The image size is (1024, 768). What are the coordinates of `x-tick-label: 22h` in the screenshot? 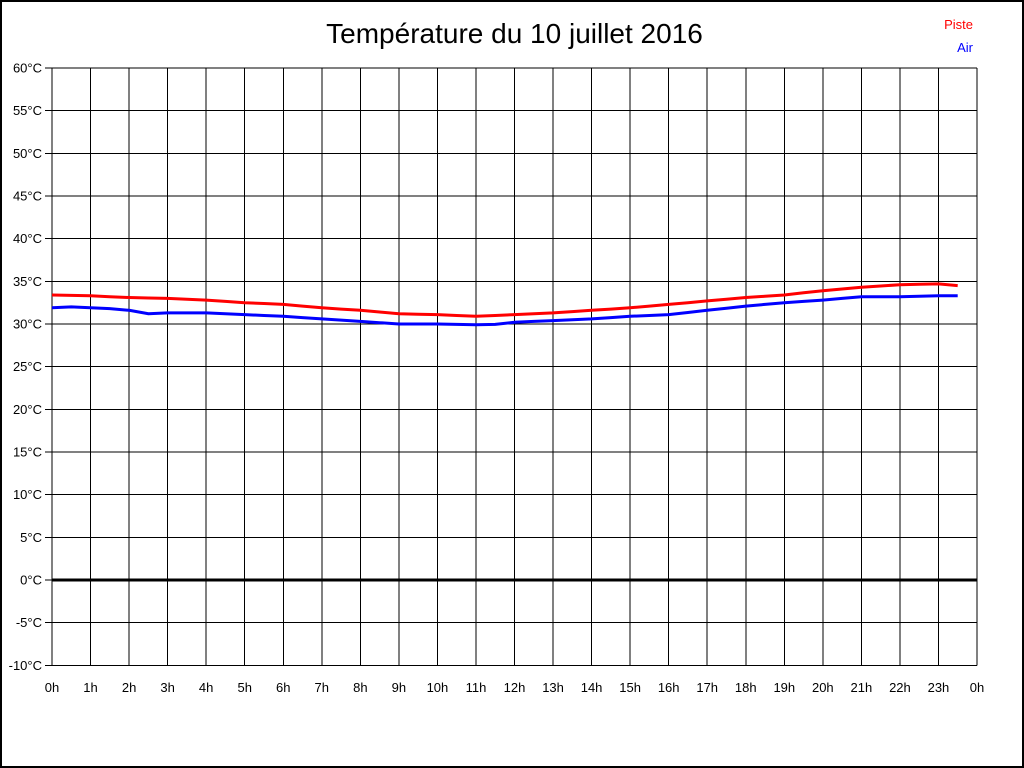 It's located at (900, 687).